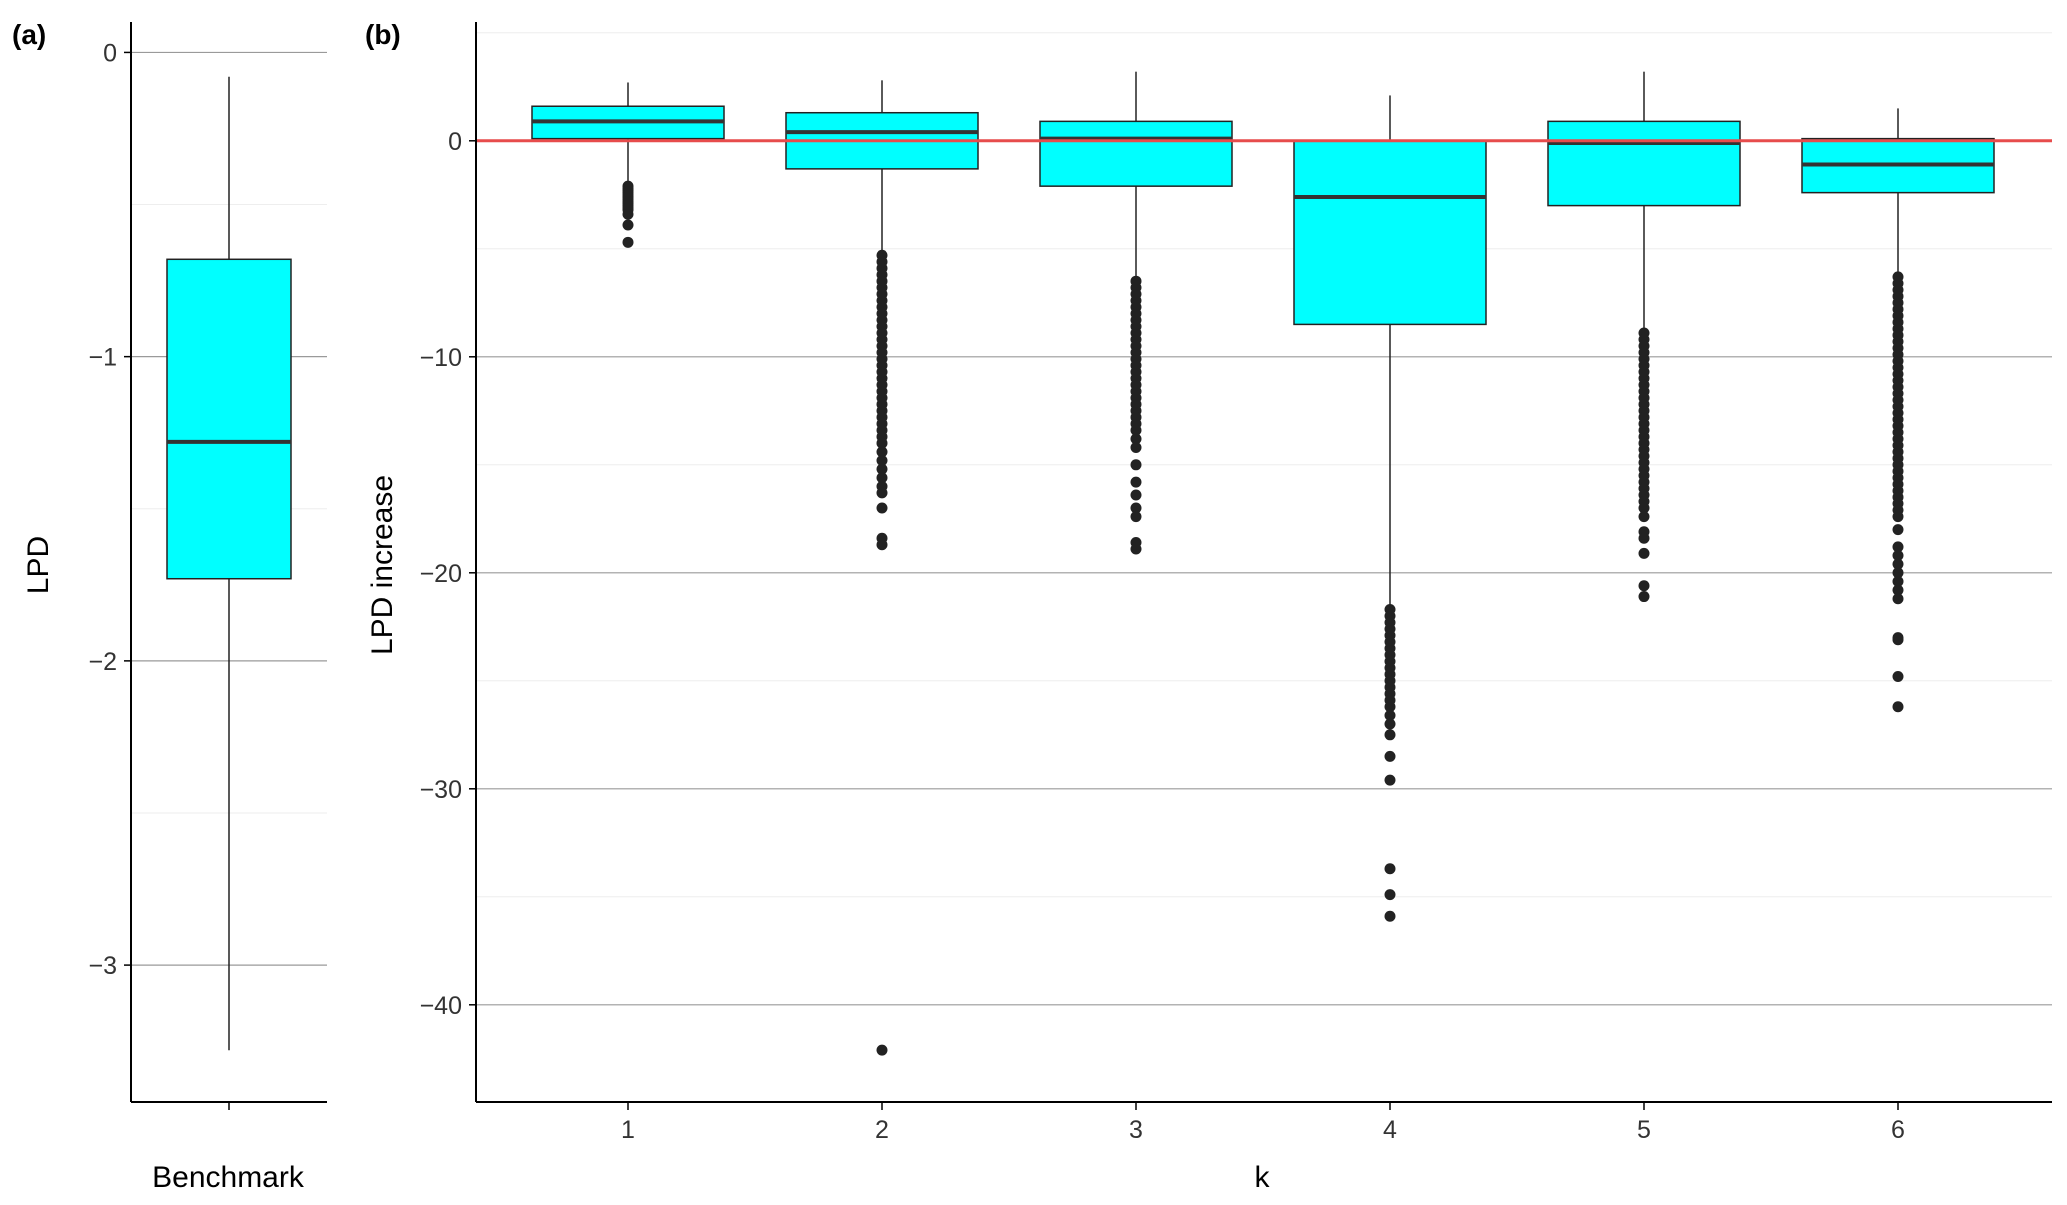  What do you see at coordinates (1263, 1177) in the screenshot?
I see `panel-b-x-axis-title: k` at bounding box center [1263, 1177].